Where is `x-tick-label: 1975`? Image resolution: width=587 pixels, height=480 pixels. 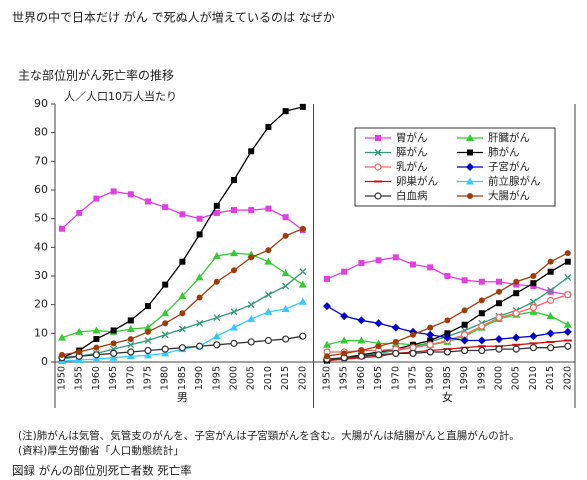
x-tick-label: 1975 is located at coordinates (413, 378).